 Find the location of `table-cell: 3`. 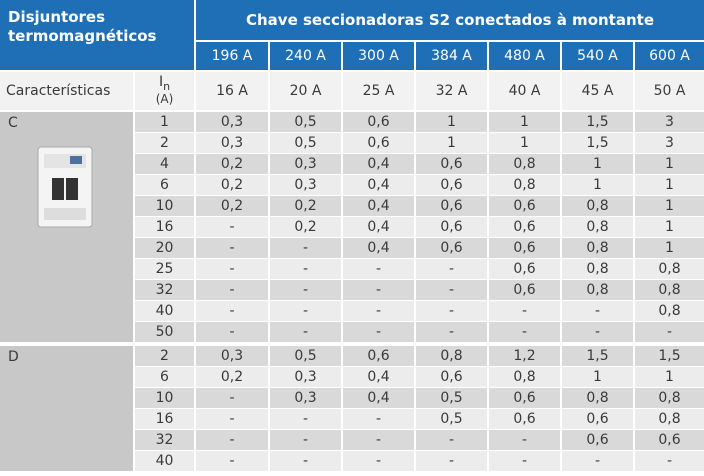

table-cell: 3 is located at coordinates (669, 122).